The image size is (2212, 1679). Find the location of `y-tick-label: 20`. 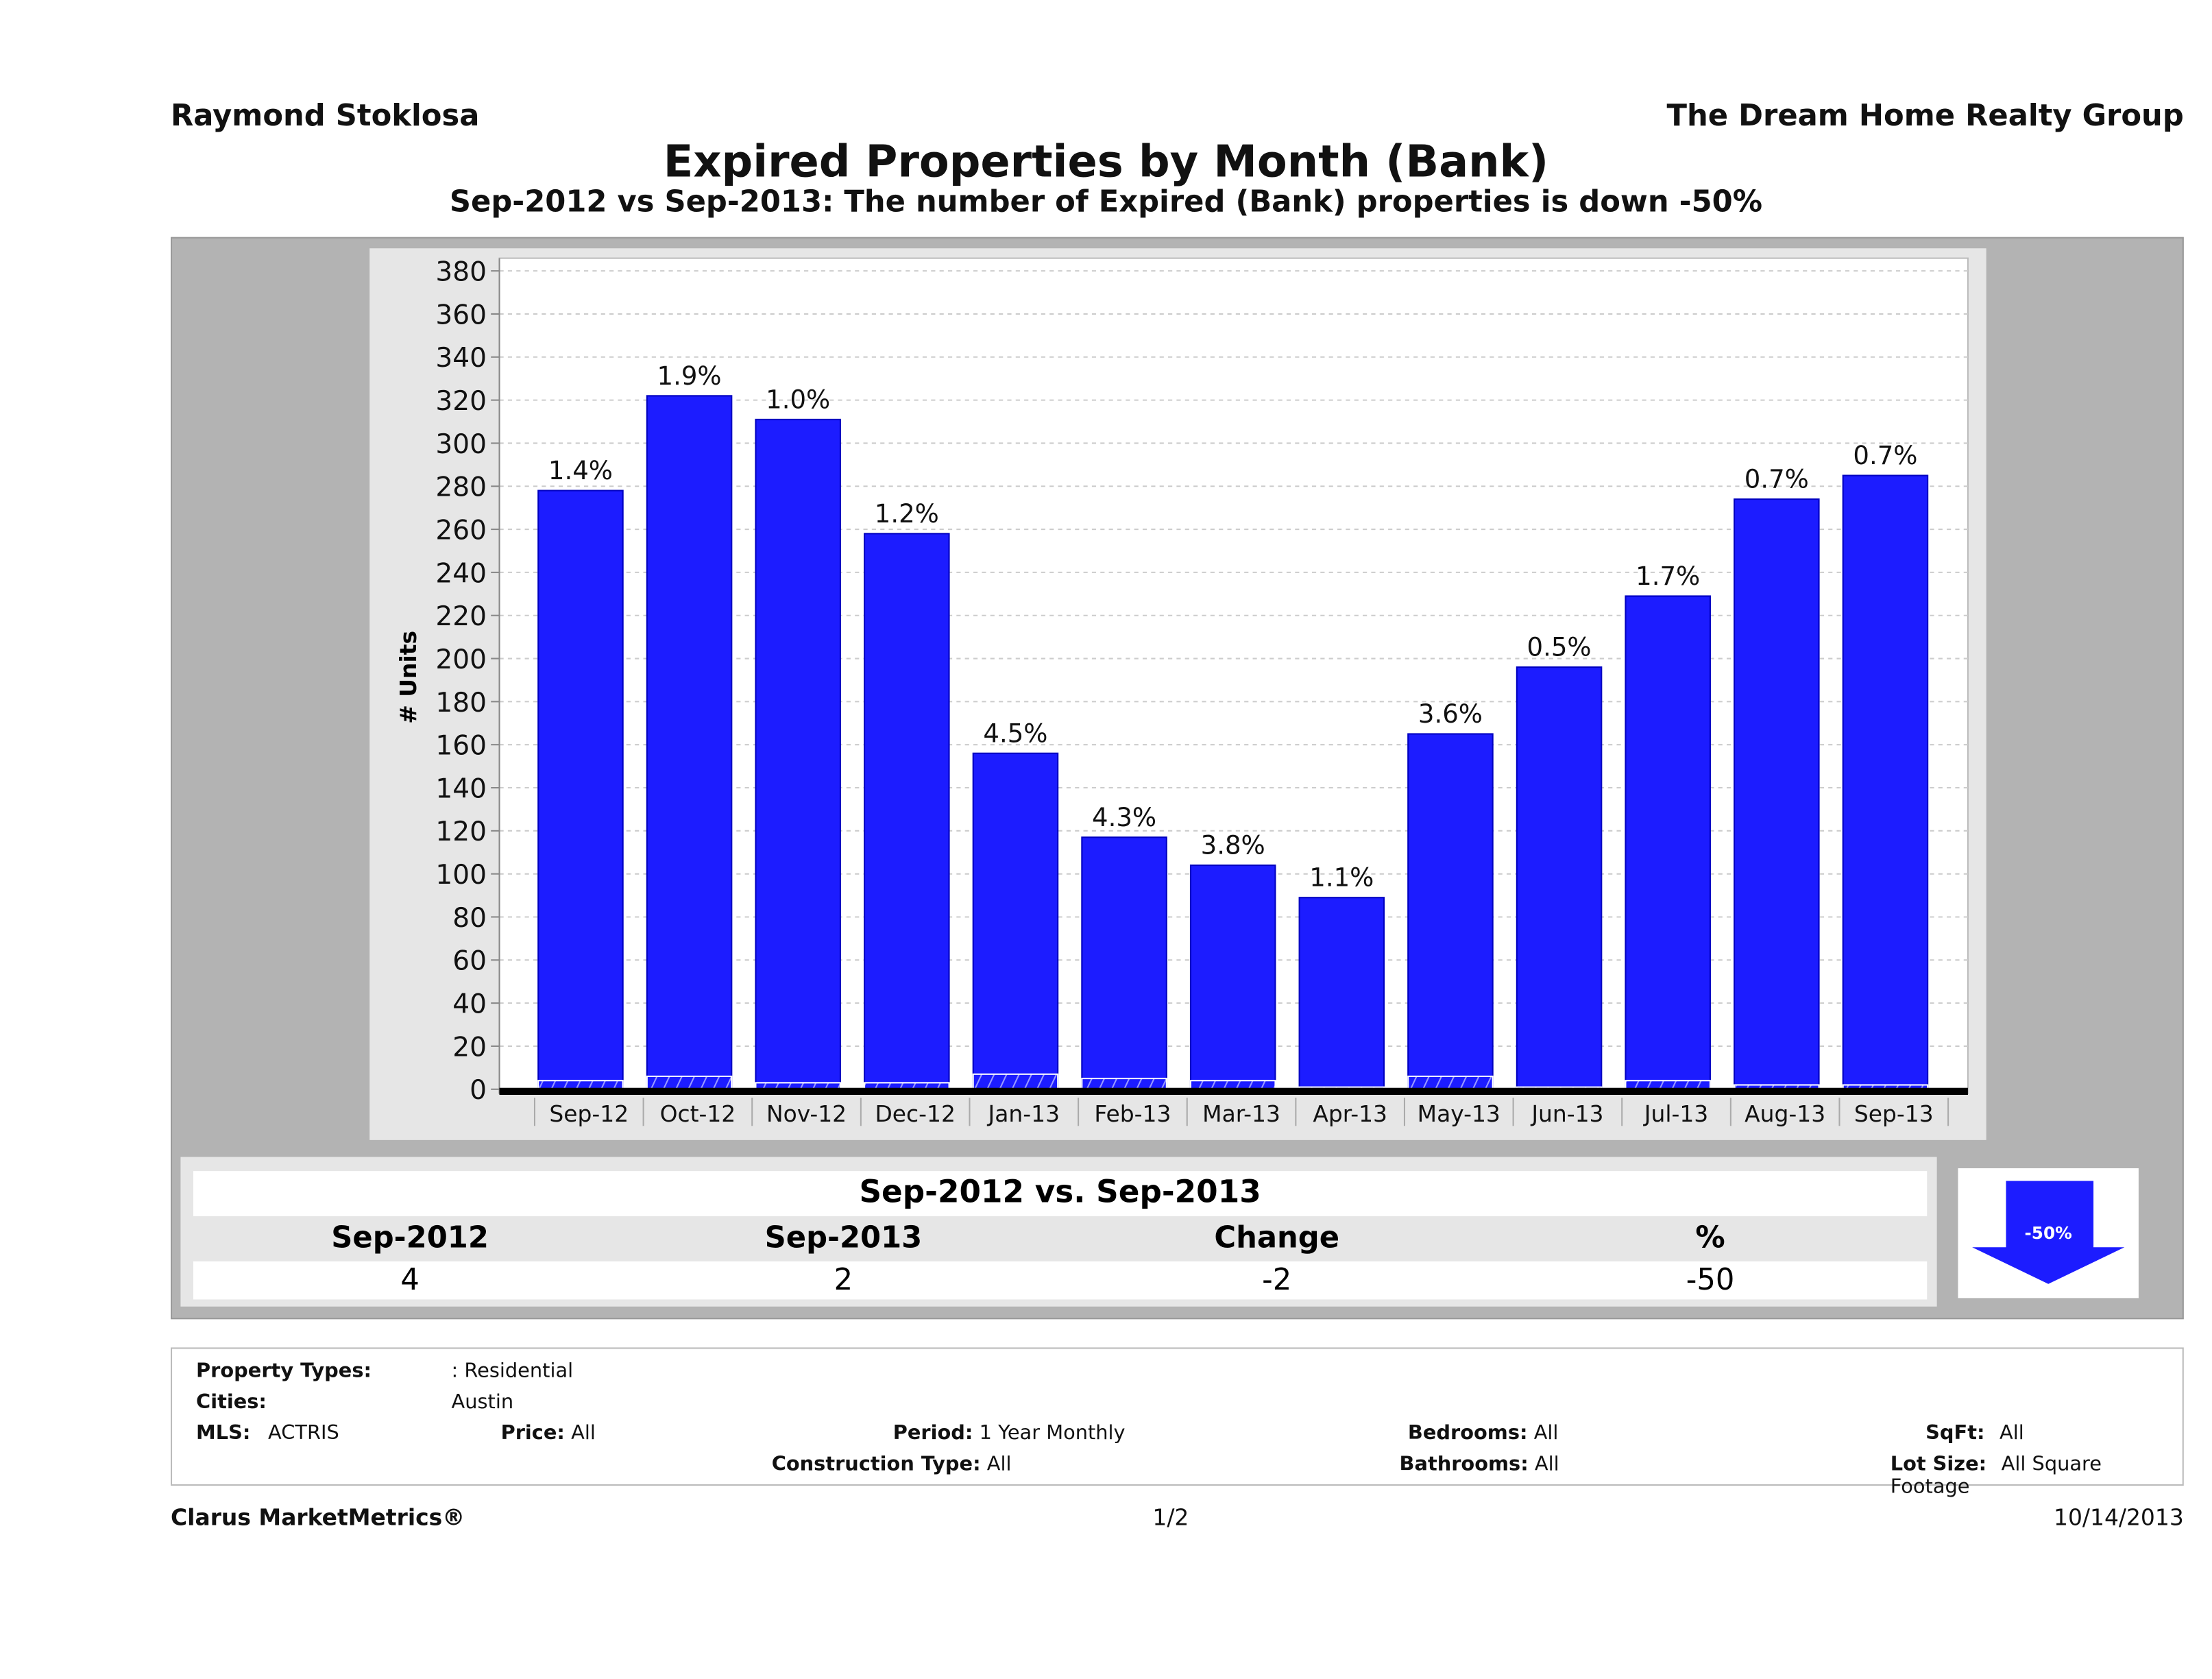

y-tick-label: 20 is located at coordinates (469, 1047).